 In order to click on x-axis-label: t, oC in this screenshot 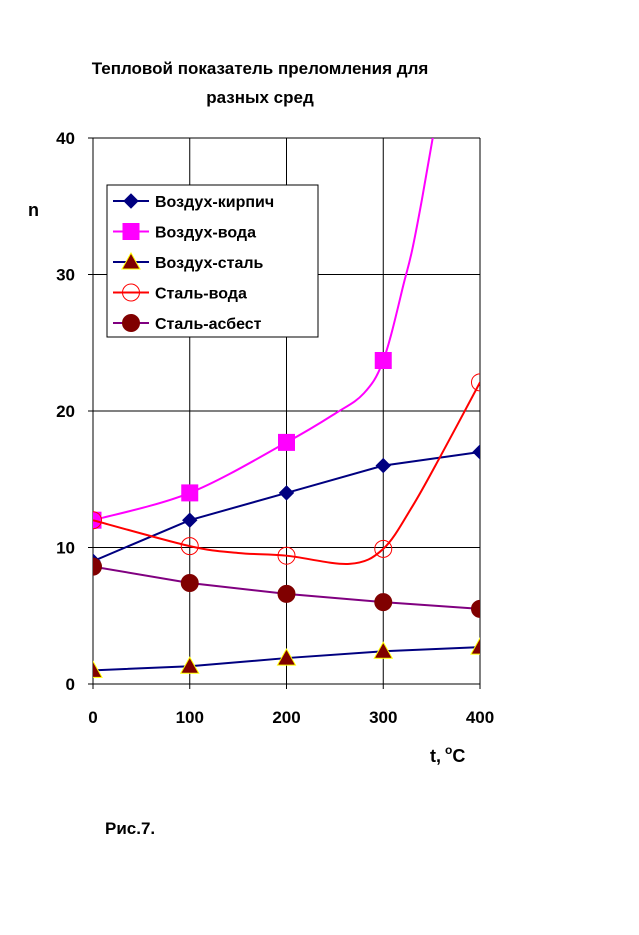, I will do `click(447, 754)`.